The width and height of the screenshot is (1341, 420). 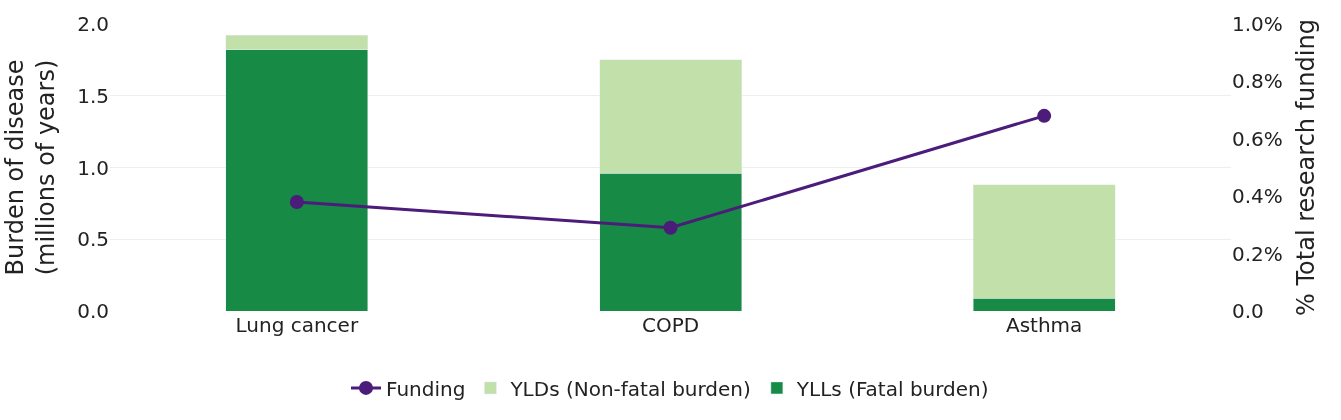 What do you see at coordinates (1257, 24) in the screenshot?
I see `y2-tick-label: 1.0%` at bounding box center [1257, 24].